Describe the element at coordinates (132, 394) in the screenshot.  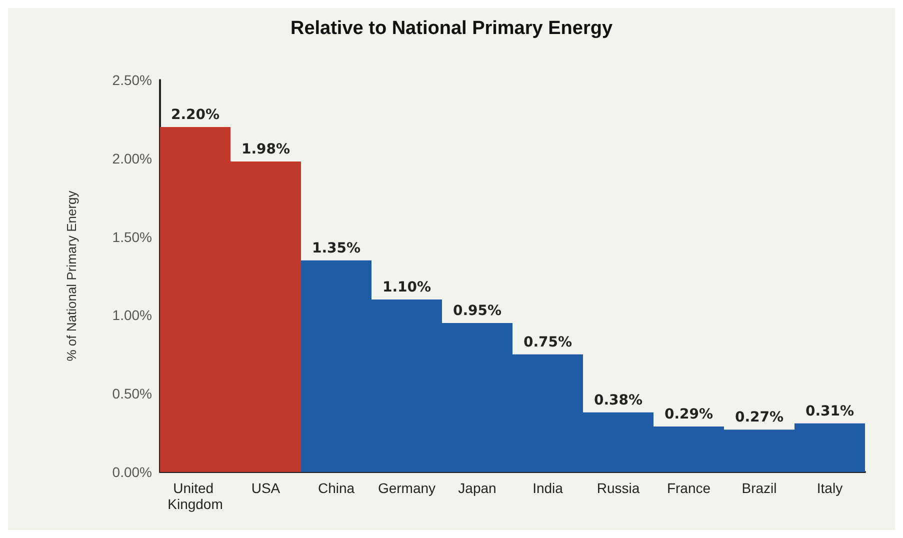
I see `y-tick-label: 0.50%` at that location.